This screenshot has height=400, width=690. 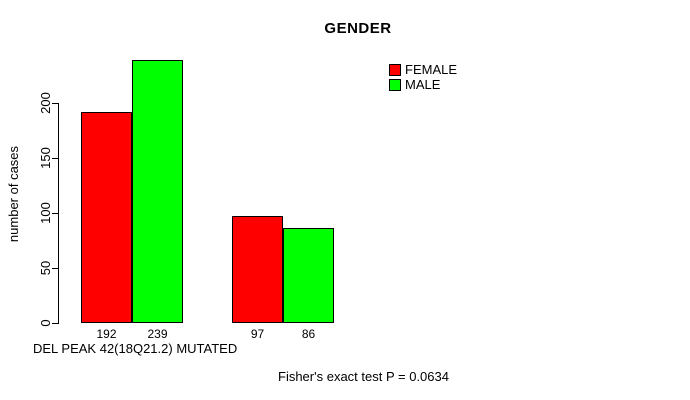 I want to click on legend-row: MALE, so click(x=423, y=85).